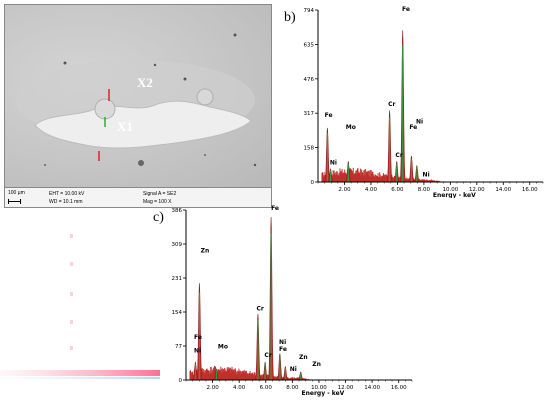 The width and height of the screenshot is (550, 404). I want to click on mag-readout: Mag = 100 X, so click(157, 202).